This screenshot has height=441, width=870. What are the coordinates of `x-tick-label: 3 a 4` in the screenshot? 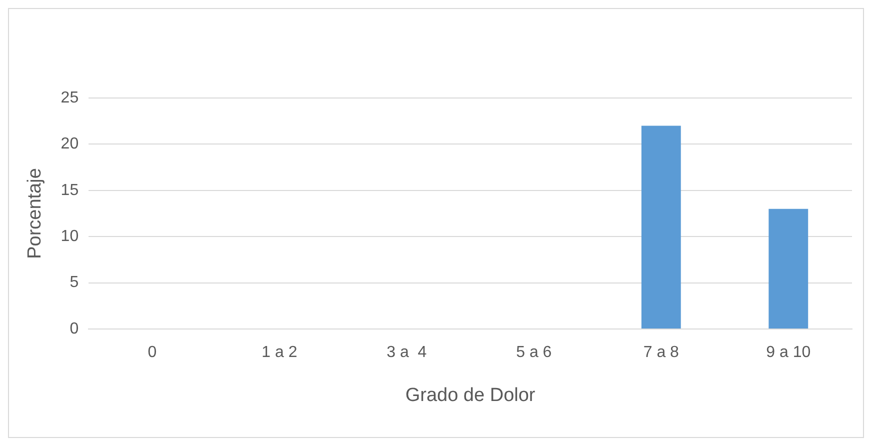 It's located at (406, 353).